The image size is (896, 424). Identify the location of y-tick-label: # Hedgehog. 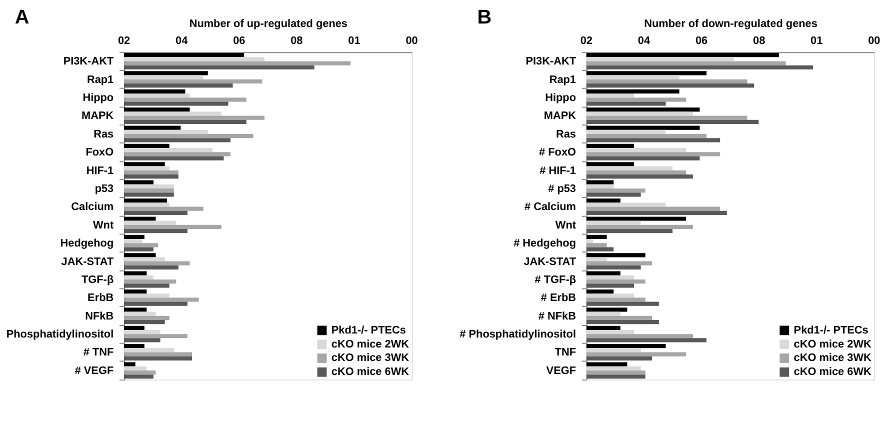
(545, 244).